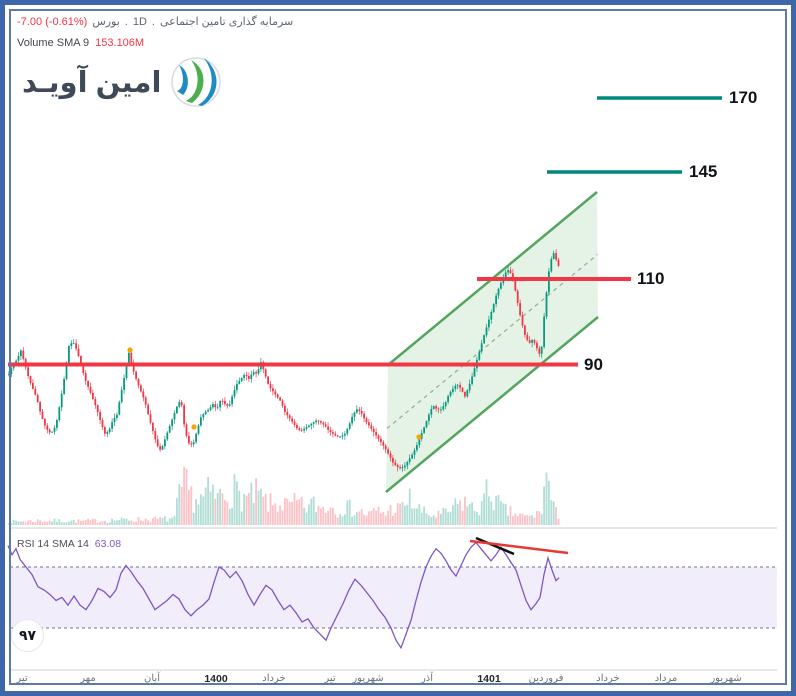 This screenshot has height=696, width=796. What do you see at coordinates (651, 278) in the screenshot?
I see `price-level-label: 110` at bounding box center [651, 278].